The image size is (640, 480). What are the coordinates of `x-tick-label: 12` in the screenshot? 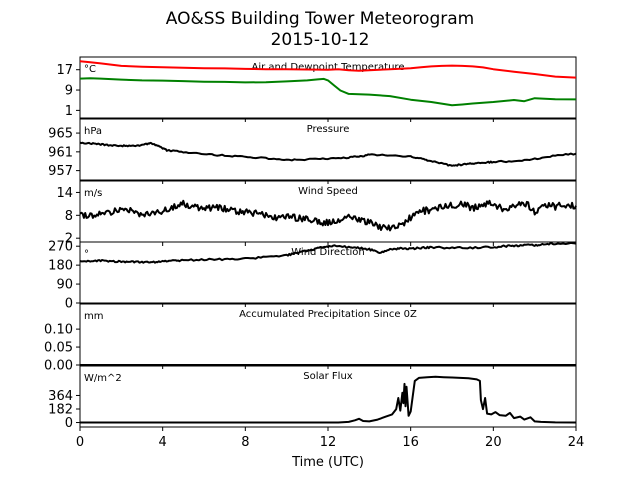 It's located at (328, 442).